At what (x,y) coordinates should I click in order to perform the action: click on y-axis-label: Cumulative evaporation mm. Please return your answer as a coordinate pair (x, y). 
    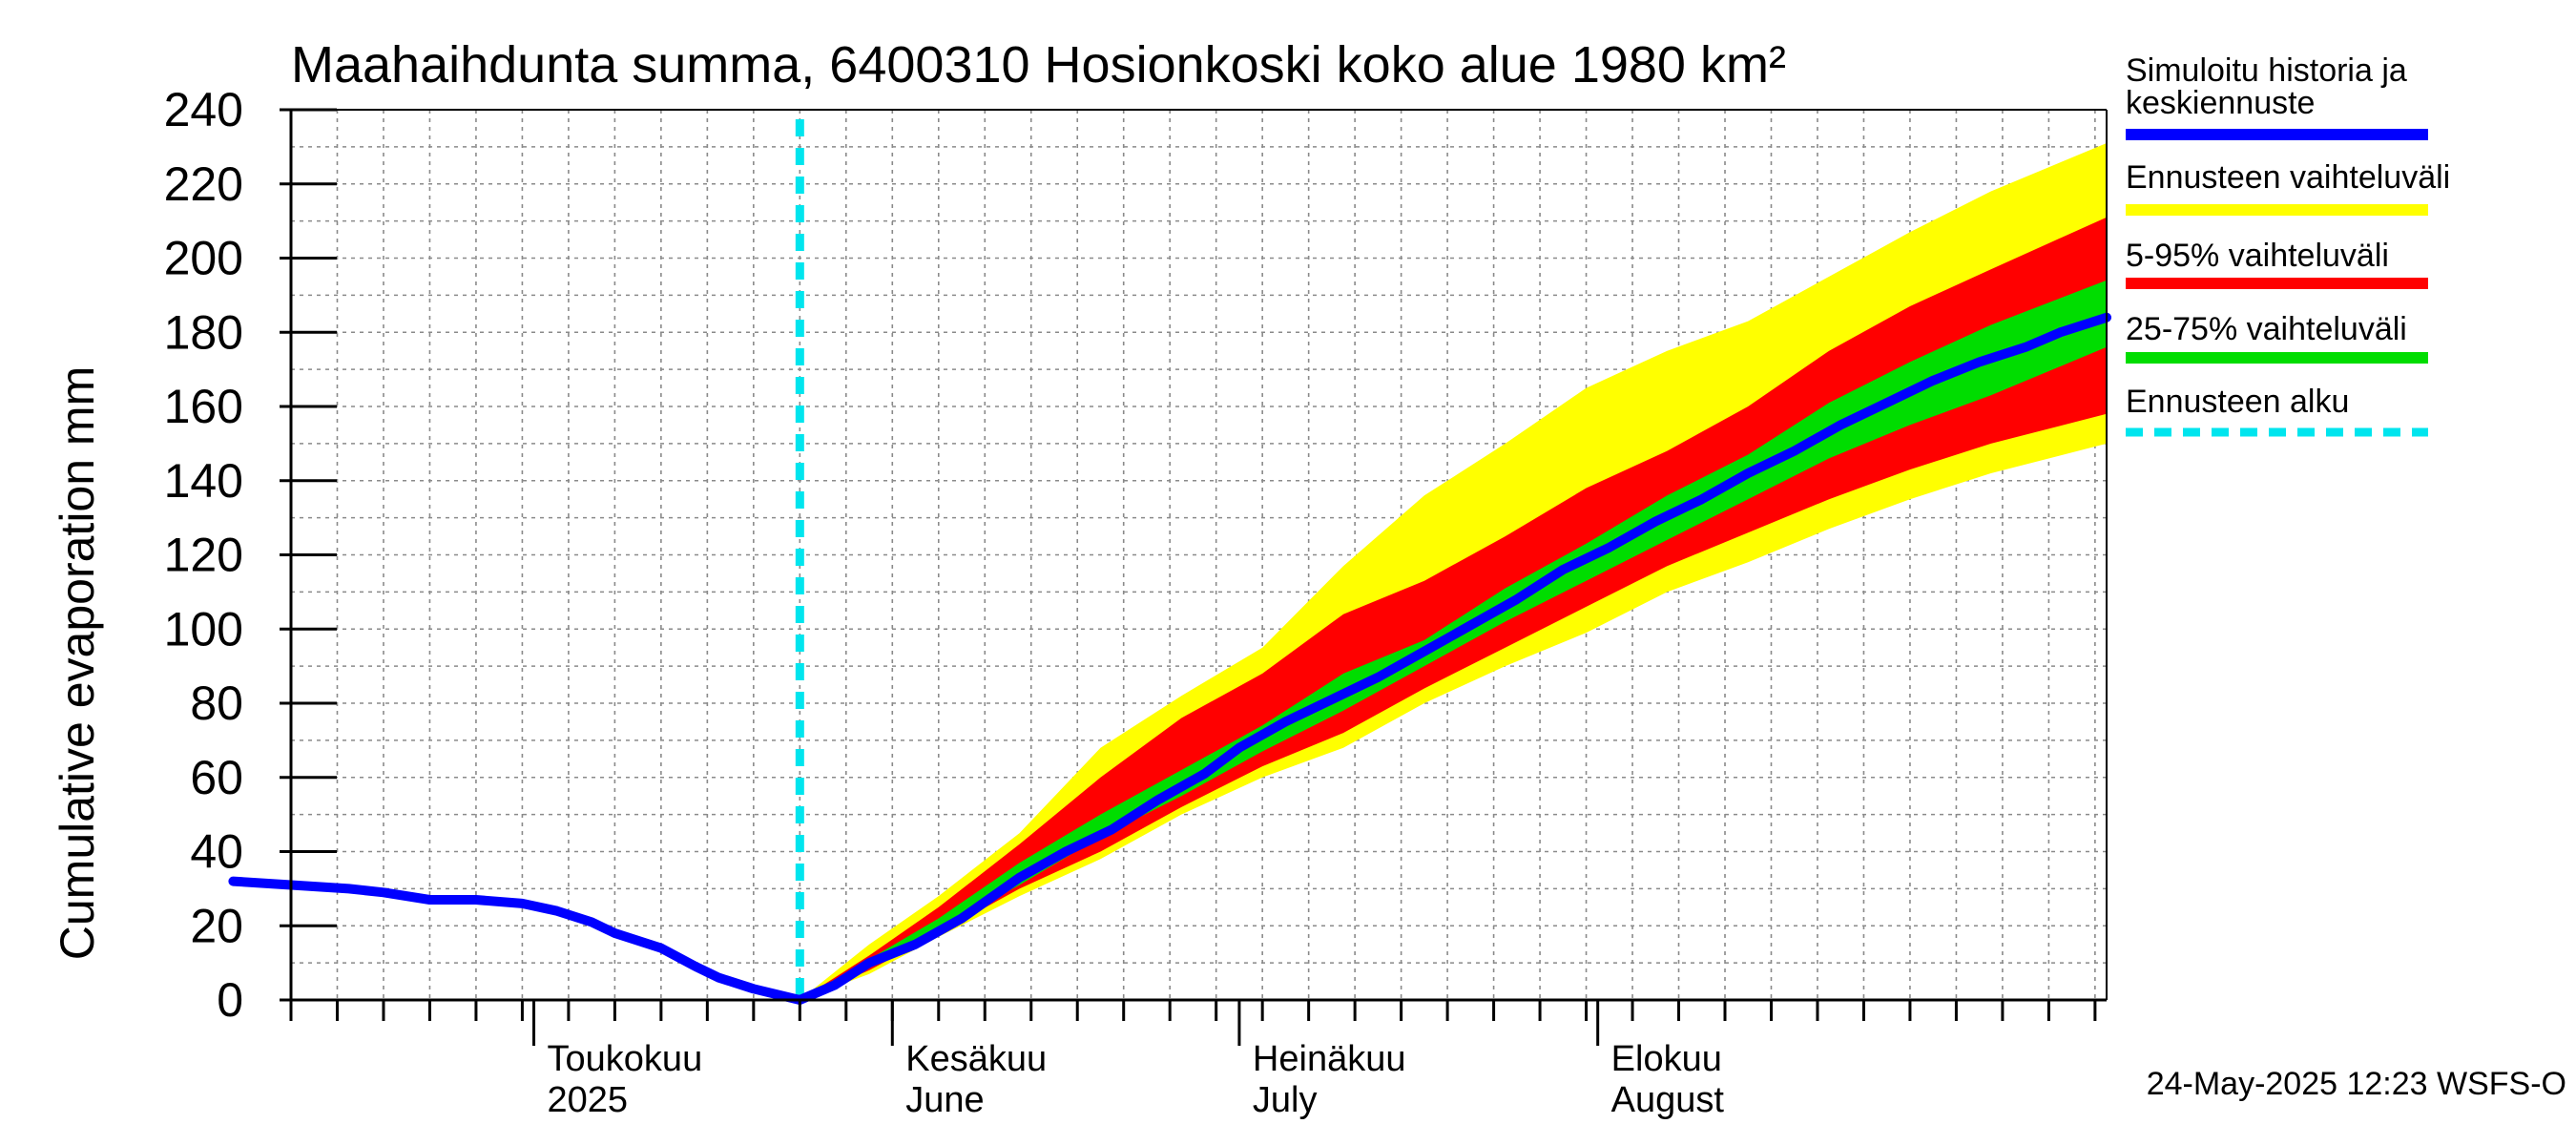
    Looking at the image, I should click on (77, 663).